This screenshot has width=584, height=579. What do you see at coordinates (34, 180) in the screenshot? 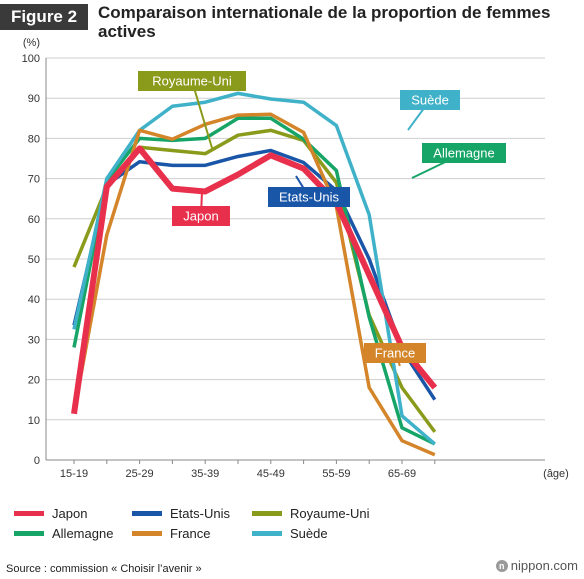
I see `y-tick-label-70: 70` at bounding box center [34, 180].